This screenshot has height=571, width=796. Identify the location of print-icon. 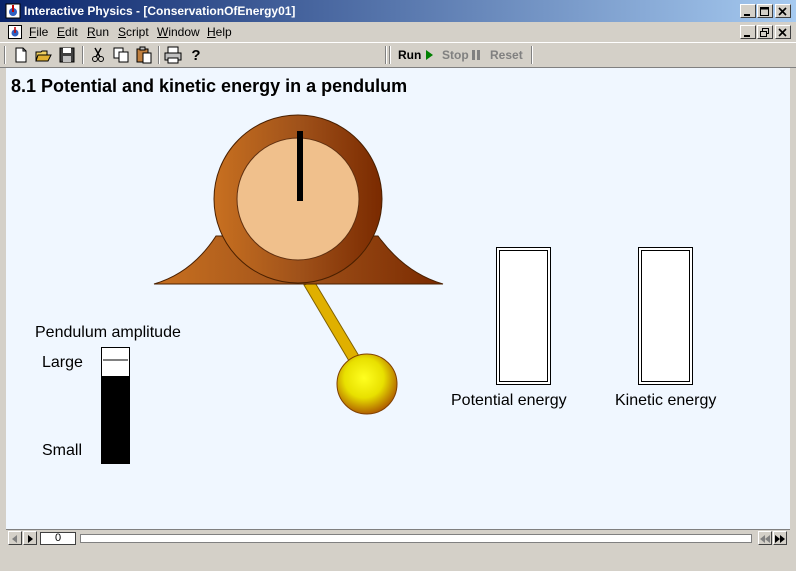
(173, 55).